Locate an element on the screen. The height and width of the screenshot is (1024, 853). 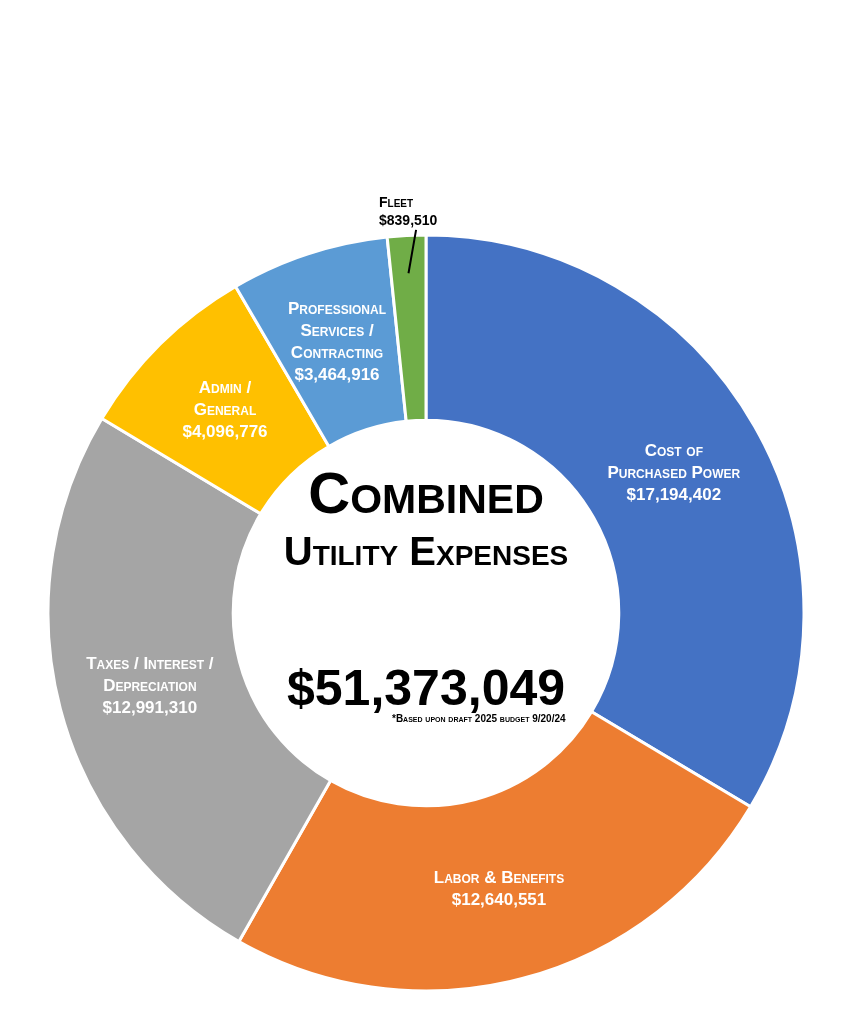
data-label: $12,991,310 is located at coordinates (150, 708).